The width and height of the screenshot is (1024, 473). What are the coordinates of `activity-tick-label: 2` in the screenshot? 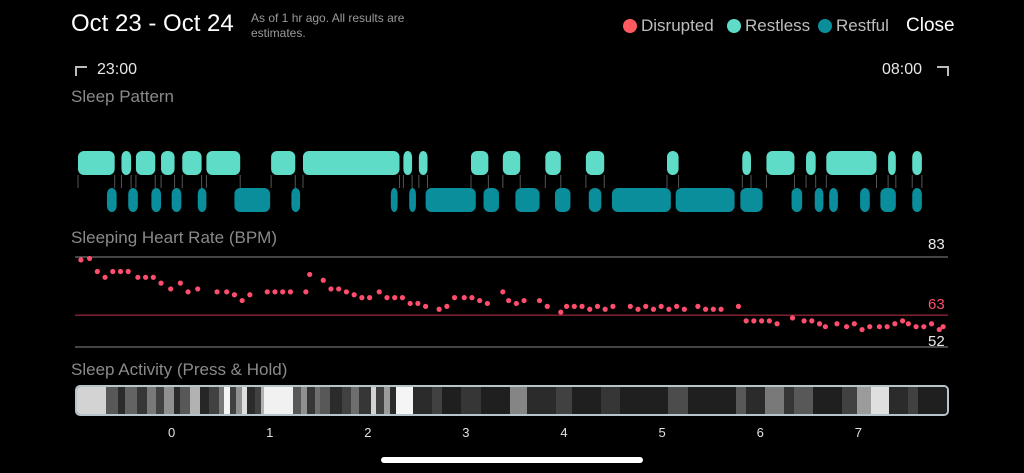 It's located at (368, 432).